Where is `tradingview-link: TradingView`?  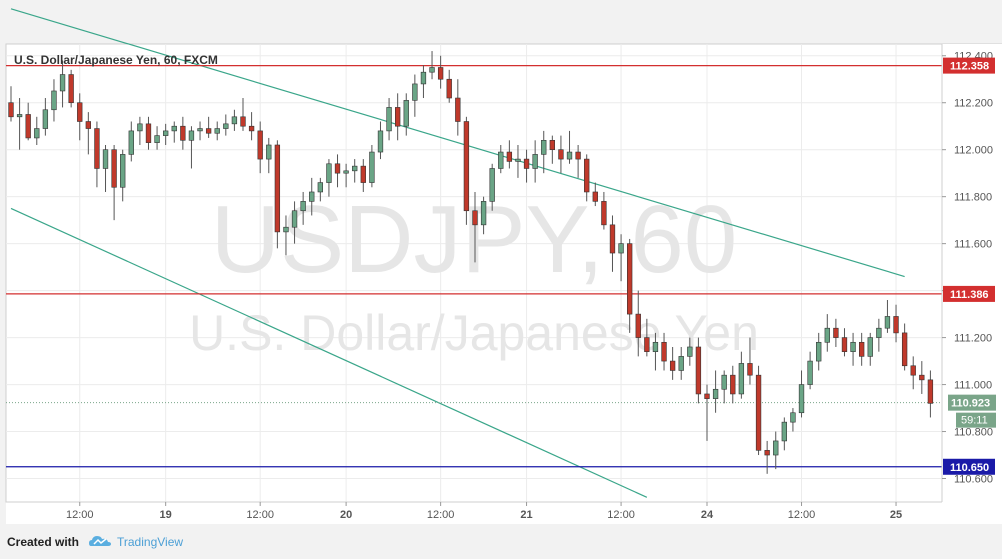
tradingview-link: TradingView is located at coordinates (150, 542).